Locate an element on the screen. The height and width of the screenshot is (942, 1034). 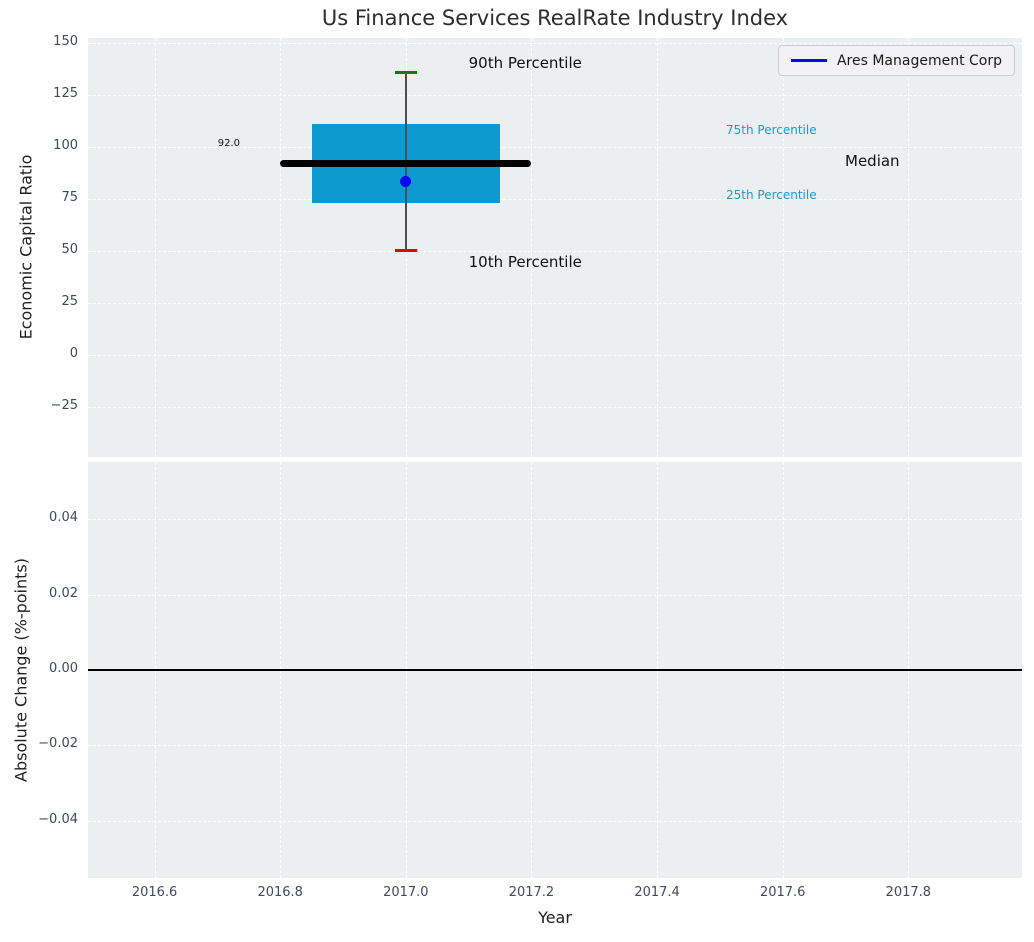
legend: Ares Management Corp is located at coordinates (896, 60).